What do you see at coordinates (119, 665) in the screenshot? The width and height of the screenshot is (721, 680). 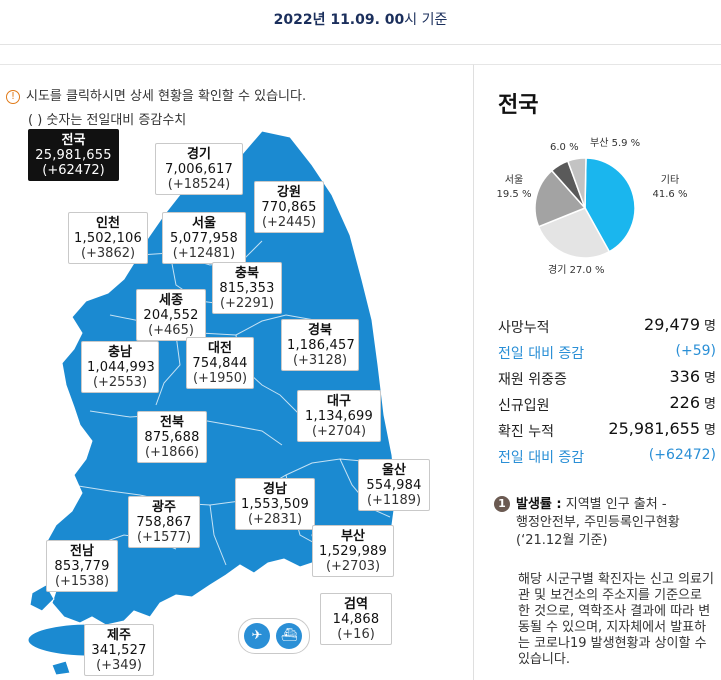 I see `region-delta: (+349)` at bounding box center [119, 665].